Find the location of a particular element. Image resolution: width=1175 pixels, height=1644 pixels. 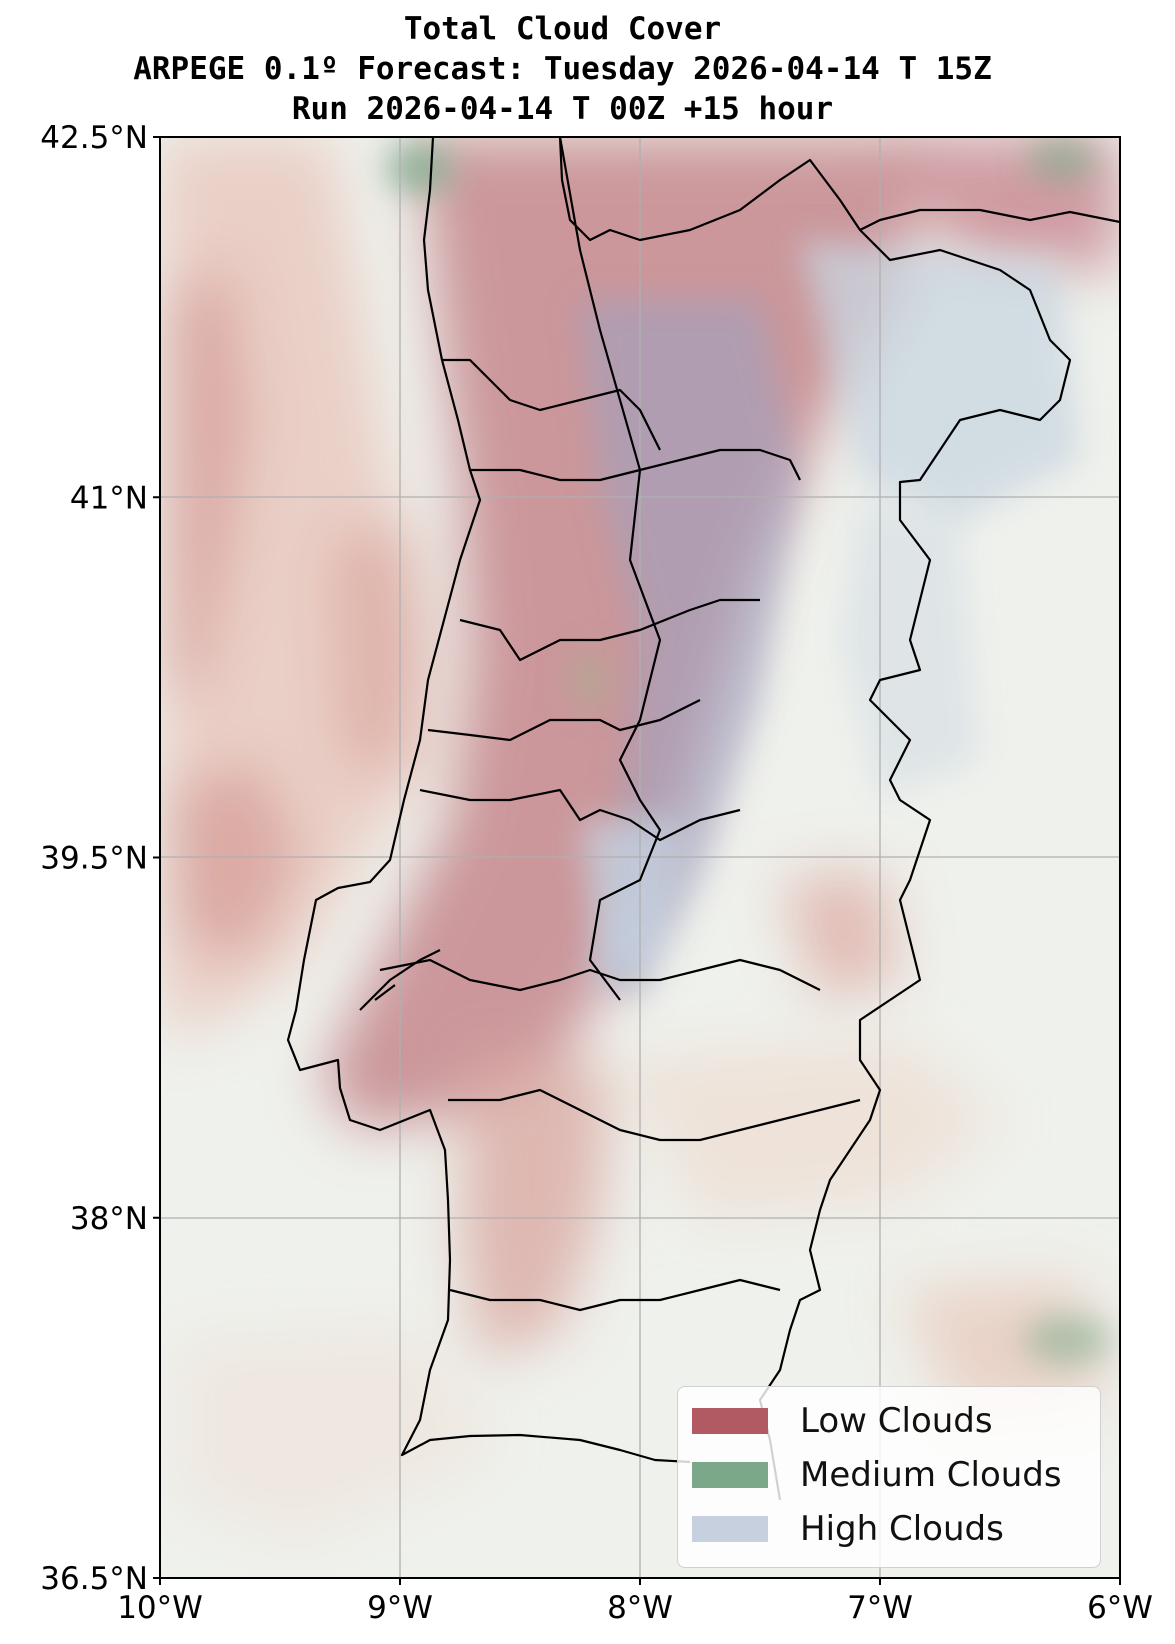

legend-swatch-low is located at coordinates (730, 1421).